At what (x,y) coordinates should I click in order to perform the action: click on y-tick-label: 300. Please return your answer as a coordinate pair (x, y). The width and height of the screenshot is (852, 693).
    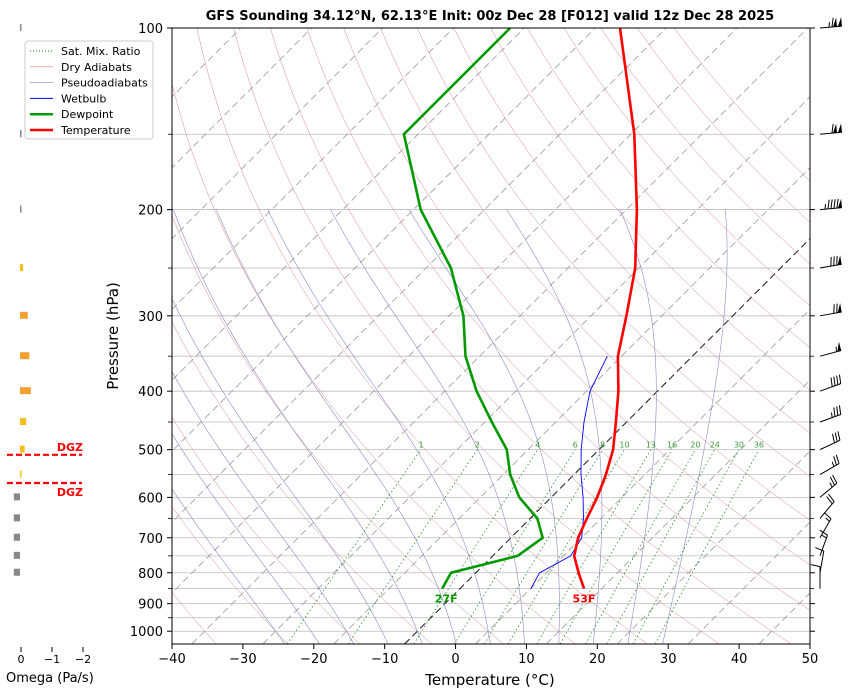
    Looking at the image, I should click on (150, 317).